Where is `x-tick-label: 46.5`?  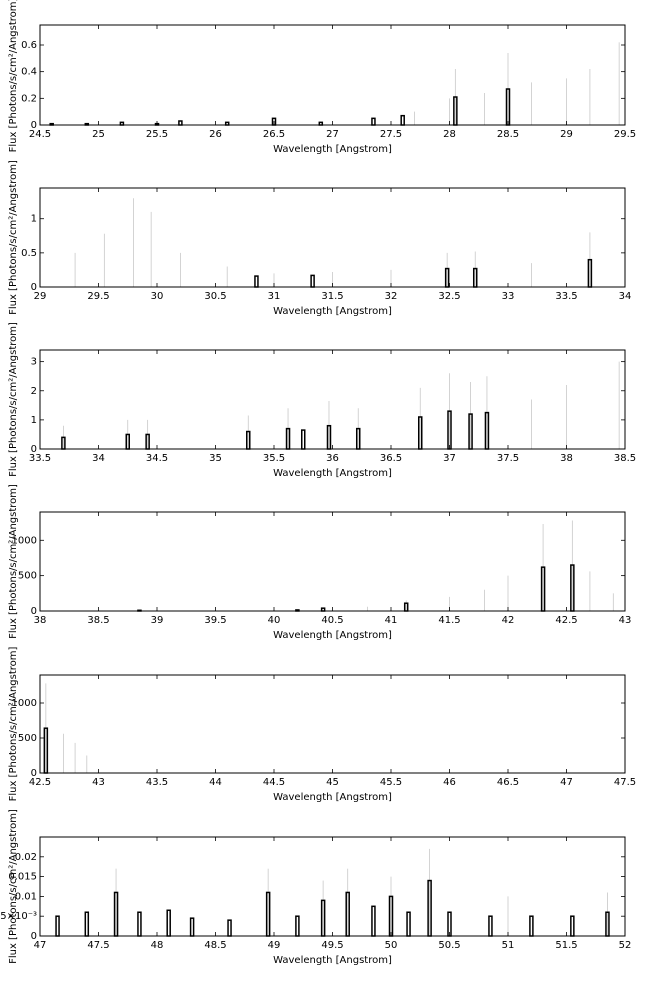 x-tick-label: 46.5 is located at coordinates (508, 782).